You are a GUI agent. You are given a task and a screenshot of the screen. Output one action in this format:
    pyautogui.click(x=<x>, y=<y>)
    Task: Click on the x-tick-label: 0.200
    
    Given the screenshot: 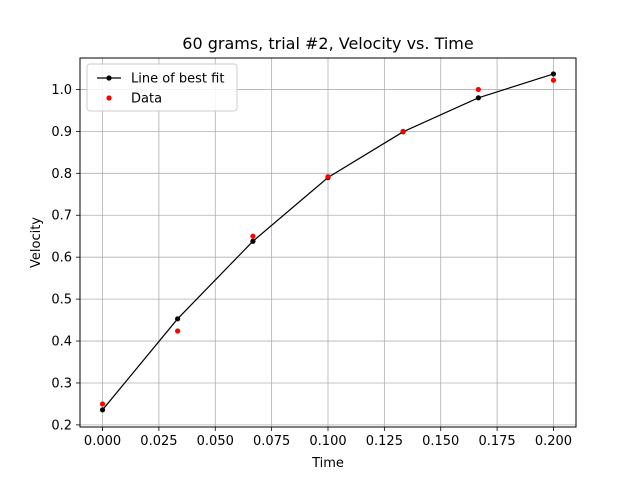 What is the action you would take?
    pyautogui.click(x=553, y=441)
    